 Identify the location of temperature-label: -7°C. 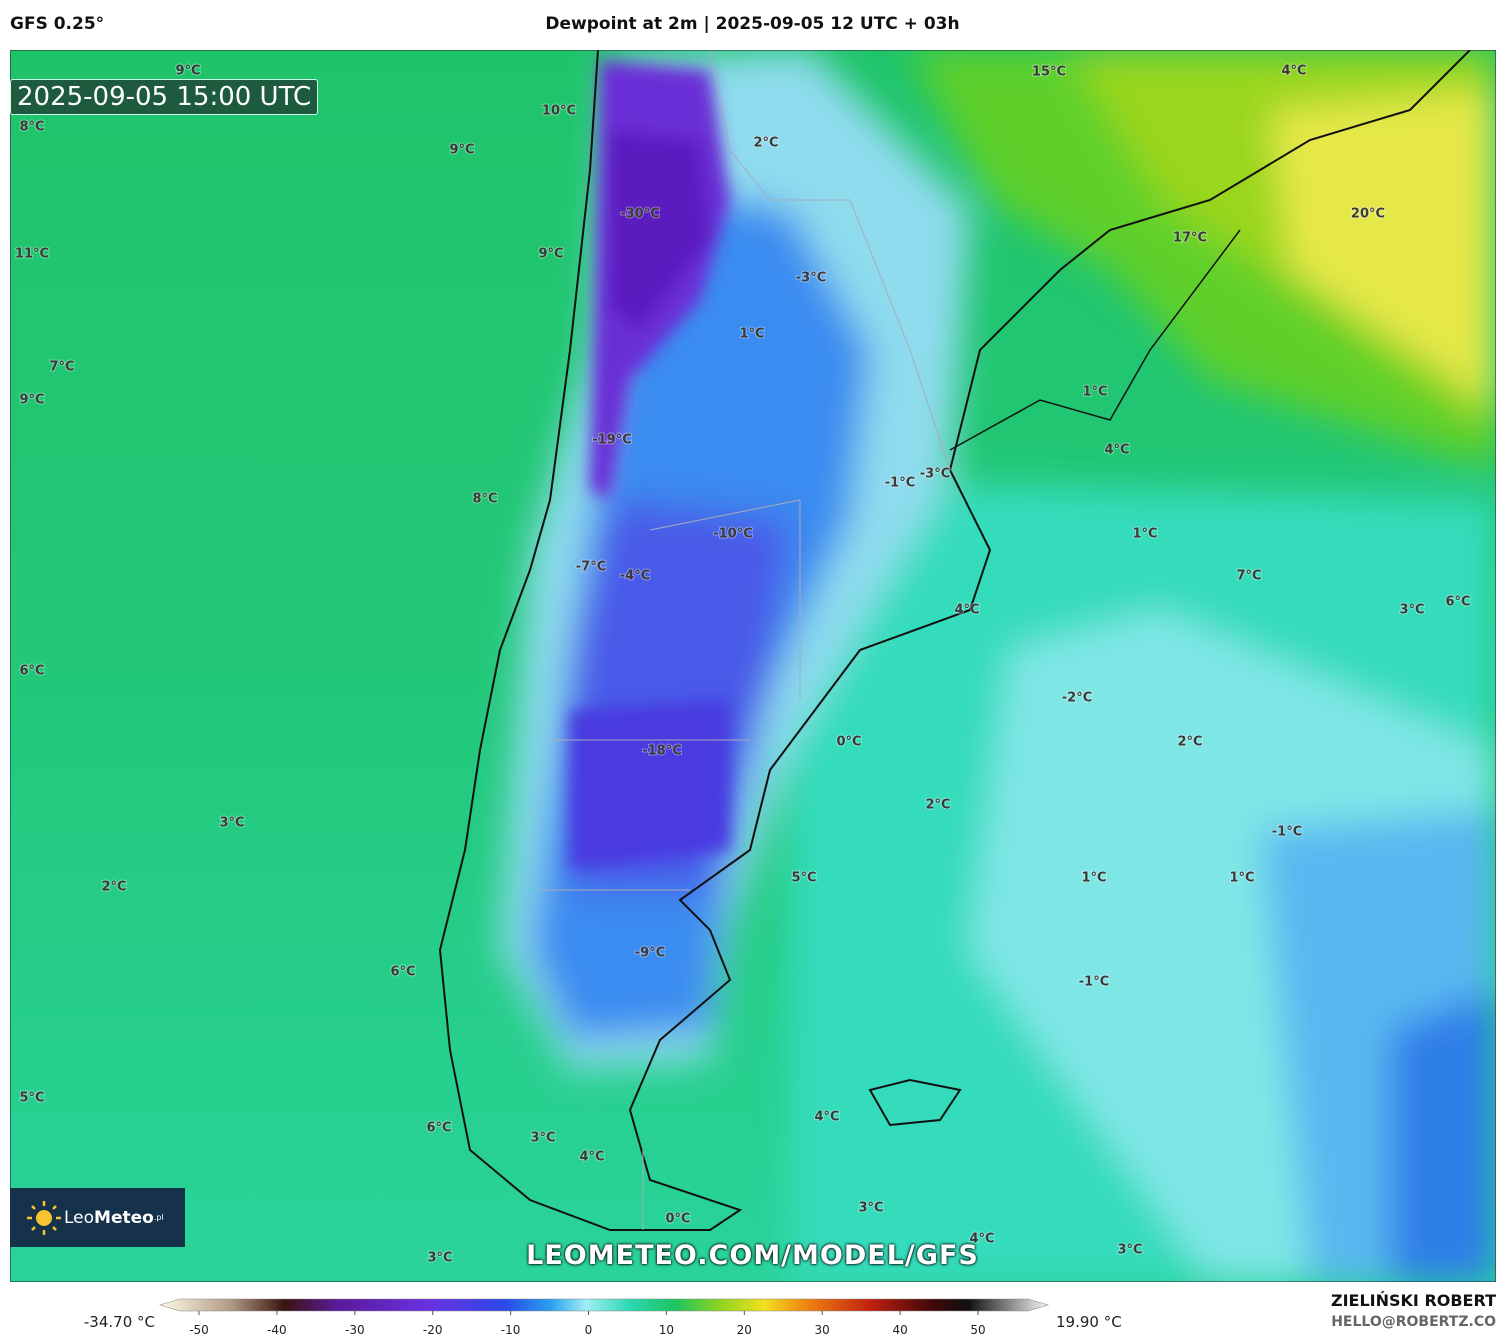
(591, 567).